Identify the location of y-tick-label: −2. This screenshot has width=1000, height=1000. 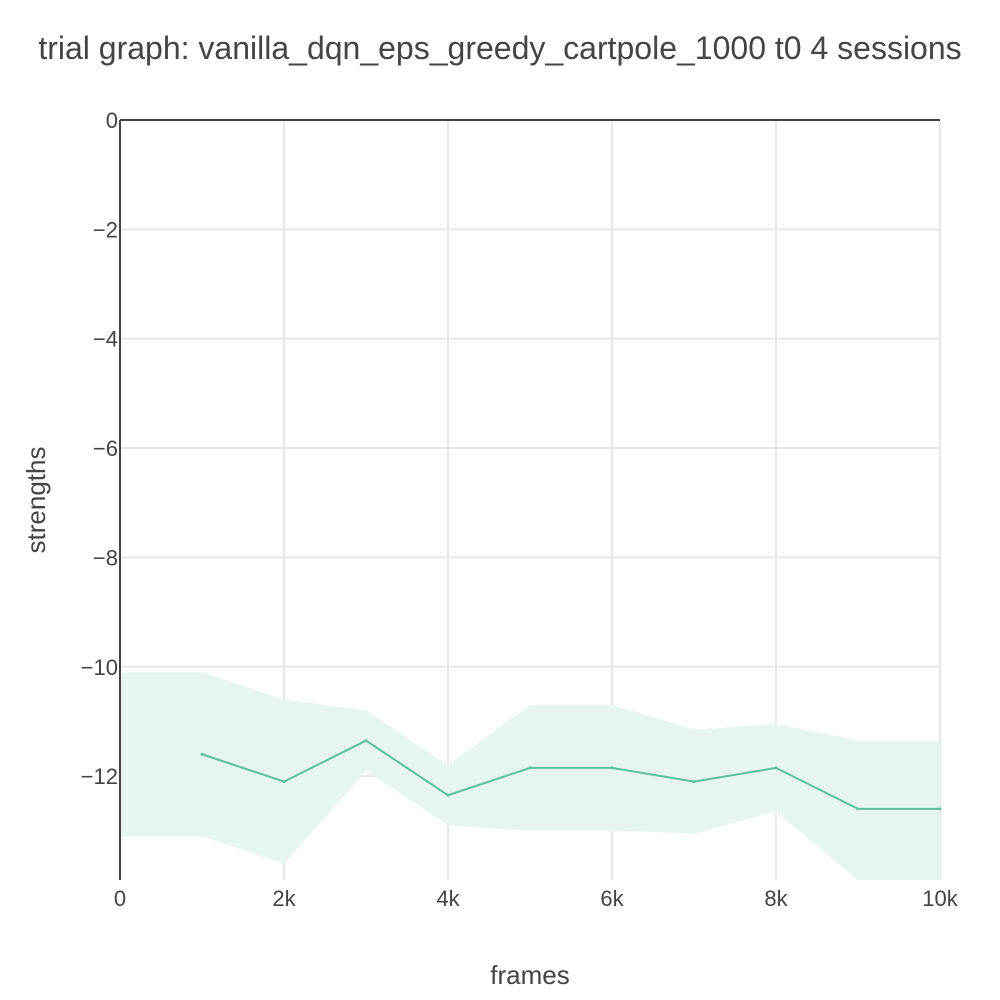
(105, 229).